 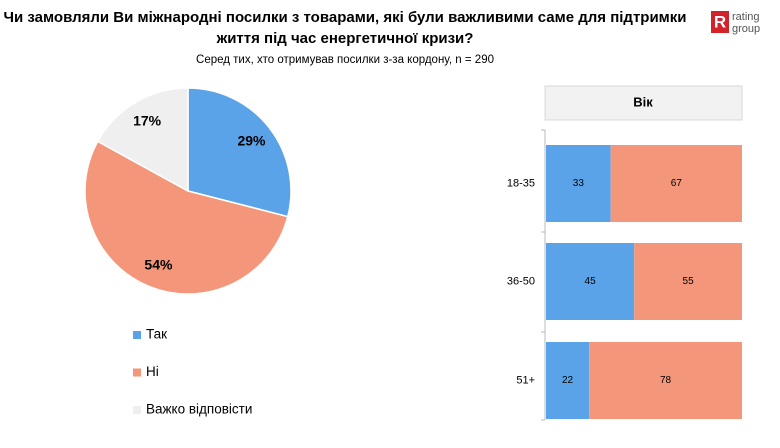 I want to click on value-label: 78, so click(x=666, y=380).